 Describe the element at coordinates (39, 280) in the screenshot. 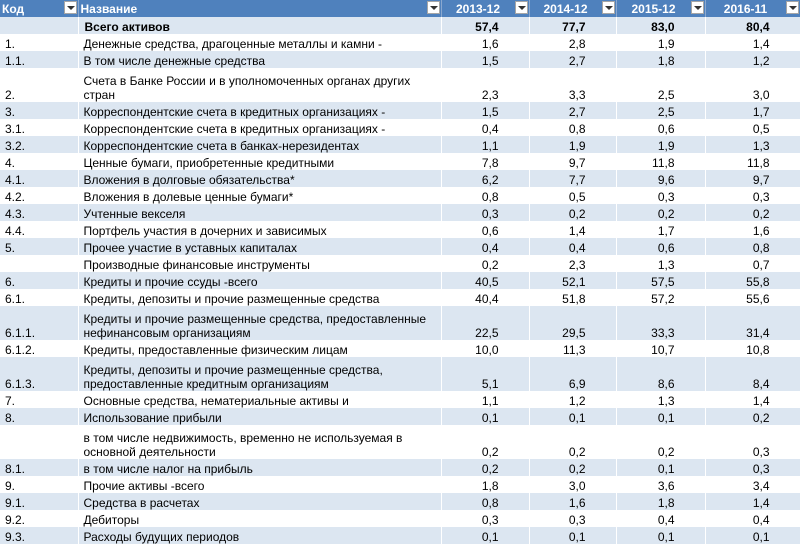

I see `row-code-cell: 6.` at that location.